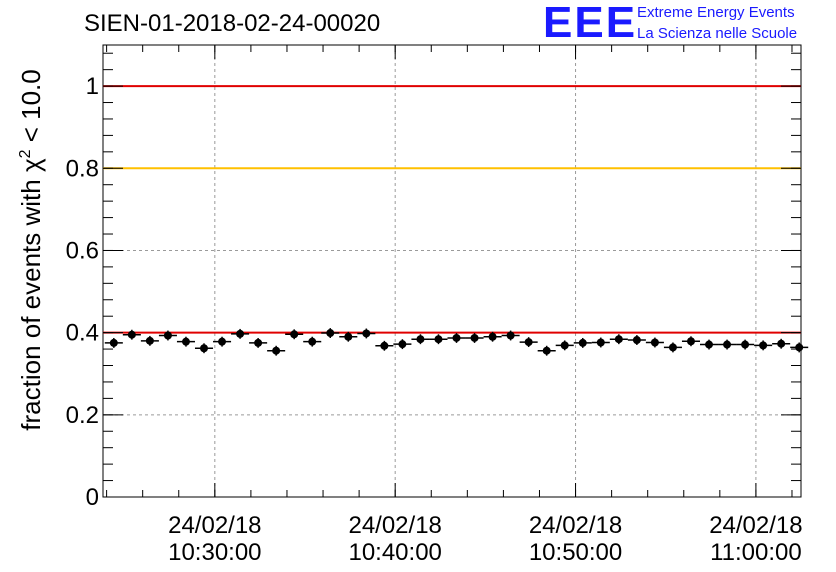  What do you see at coordinates (575, 552) in the screenshot?
I see `x-tick-time: 10:50:00` at bounding box center [575, 552].